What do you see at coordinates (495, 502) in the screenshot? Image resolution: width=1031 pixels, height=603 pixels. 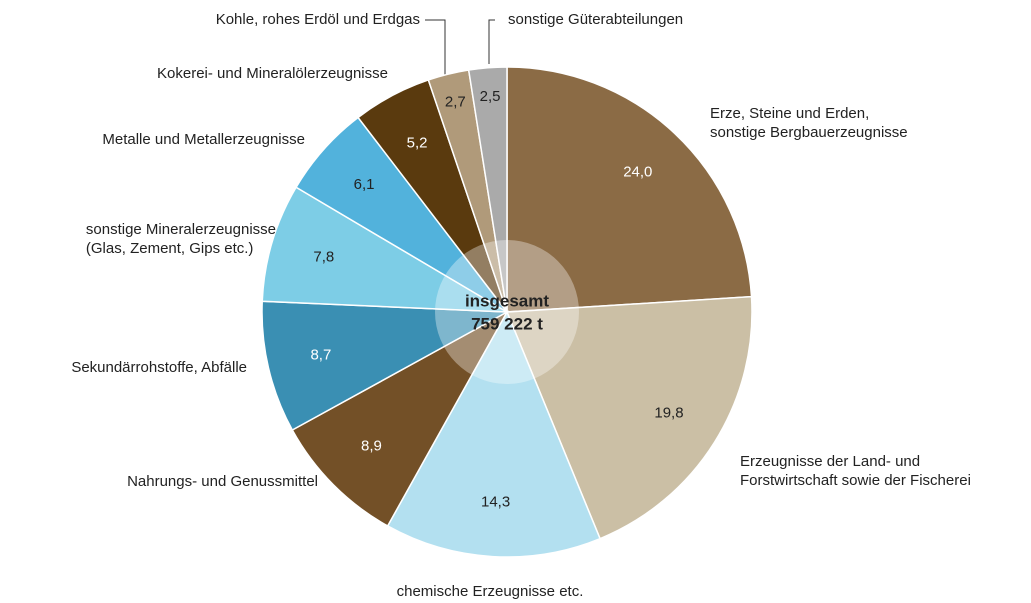 I see `value-label: 14,3` at bounding box center [495, 502].